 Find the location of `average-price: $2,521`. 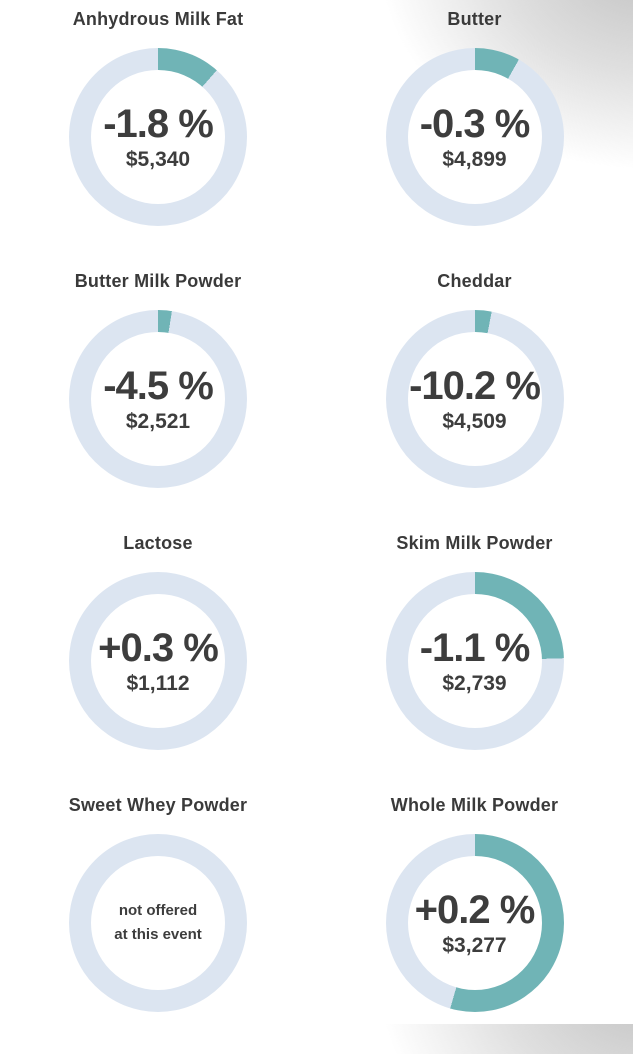

average-price: $2,521 is located at coordinates (158, 421).